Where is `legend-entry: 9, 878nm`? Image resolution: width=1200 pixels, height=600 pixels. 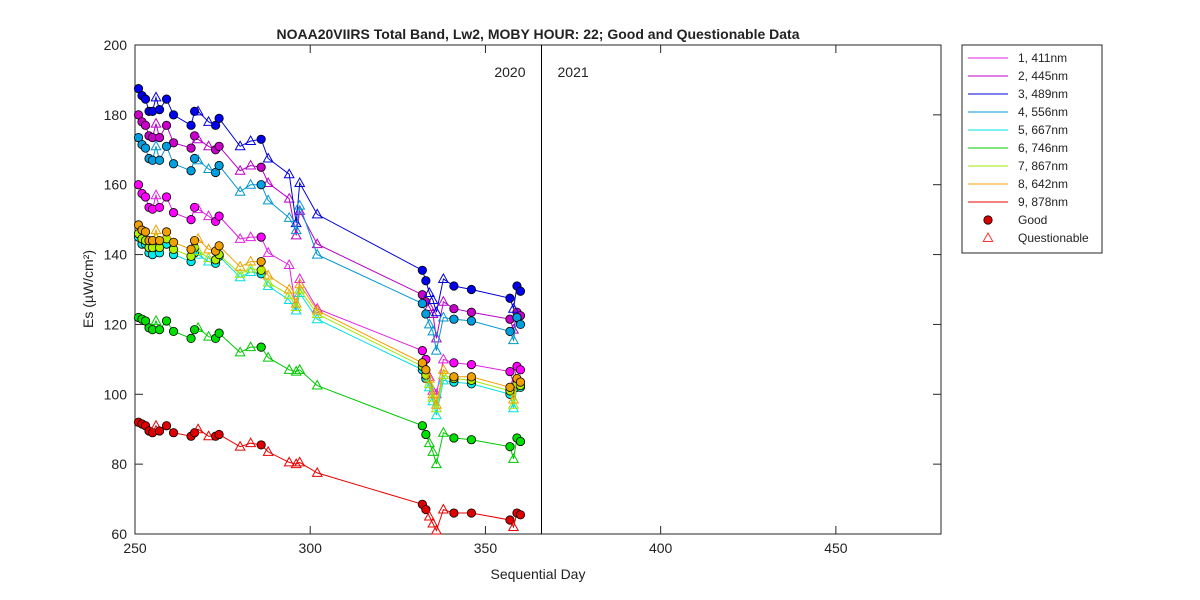 legend-entry: 9, 878nm is located at coordinates (1043, 202).